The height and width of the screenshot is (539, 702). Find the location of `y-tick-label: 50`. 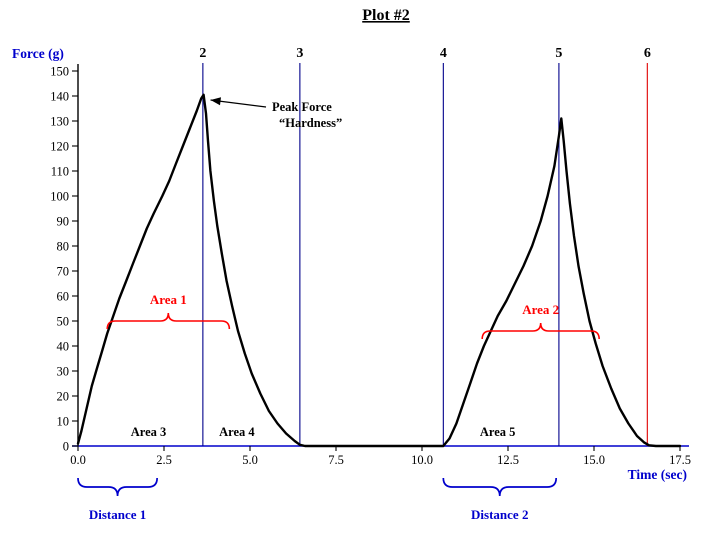

y-tick-label: 50 is located at coordinates (63, 322).